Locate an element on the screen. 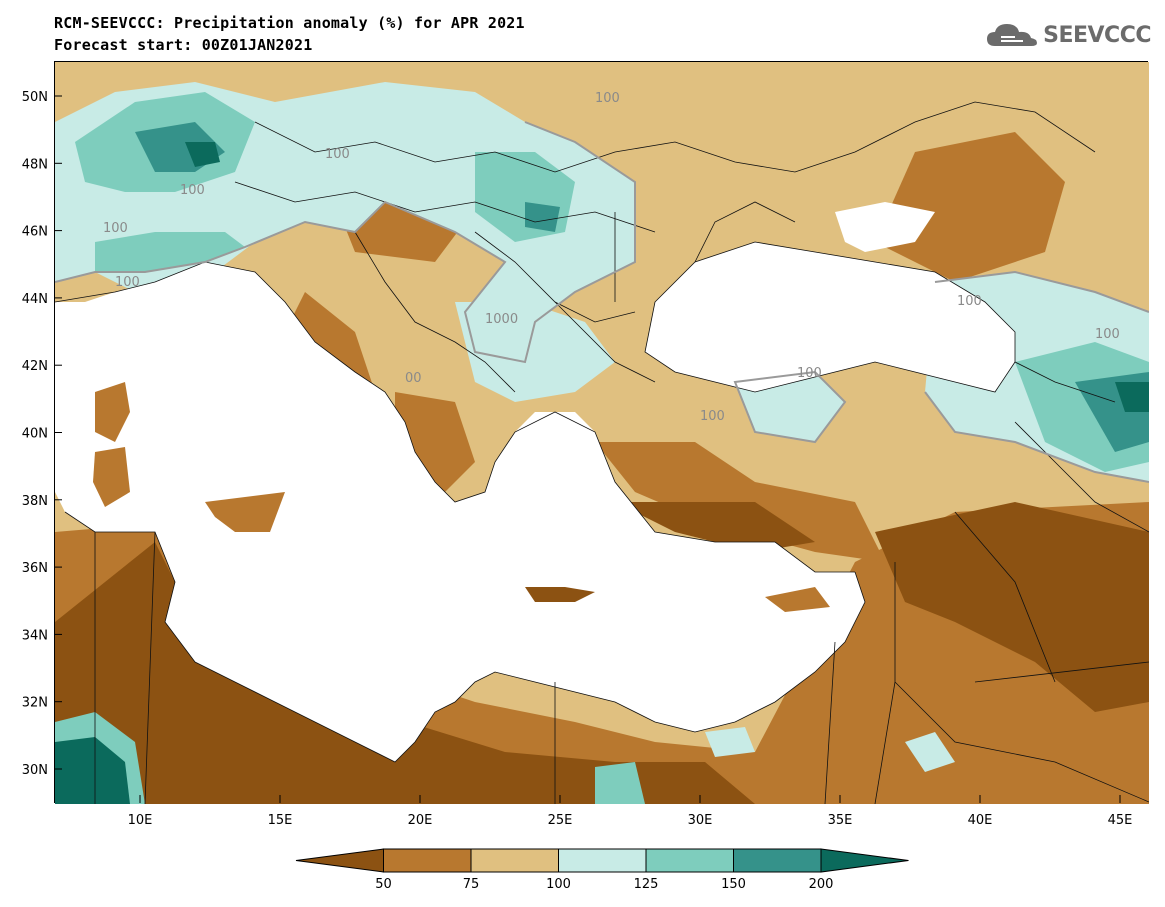 This screenshot has width=1165, height=907. lat-label: 32N is located at coordinates (35, 703).